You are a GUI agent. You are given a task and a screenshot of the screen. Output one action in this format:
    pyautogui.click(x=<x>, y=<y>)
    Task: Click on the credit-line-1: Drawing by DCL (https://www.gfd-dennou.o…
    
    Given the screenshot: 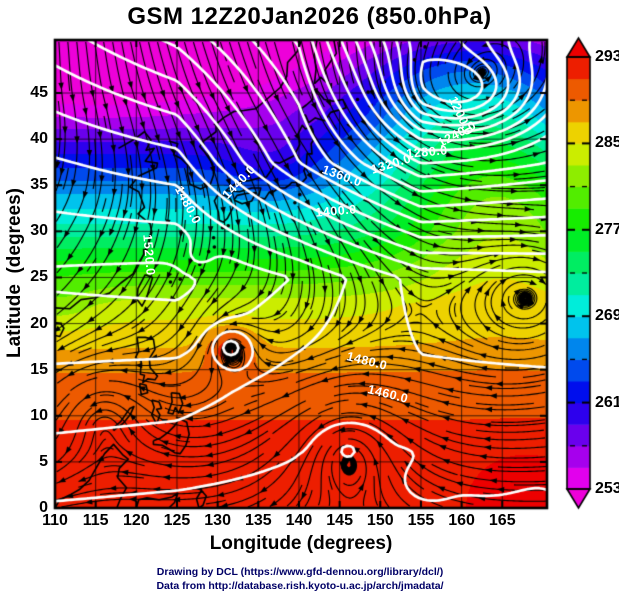 What is the action you would take?
    pyautogui.click(x=300, y=572)
    